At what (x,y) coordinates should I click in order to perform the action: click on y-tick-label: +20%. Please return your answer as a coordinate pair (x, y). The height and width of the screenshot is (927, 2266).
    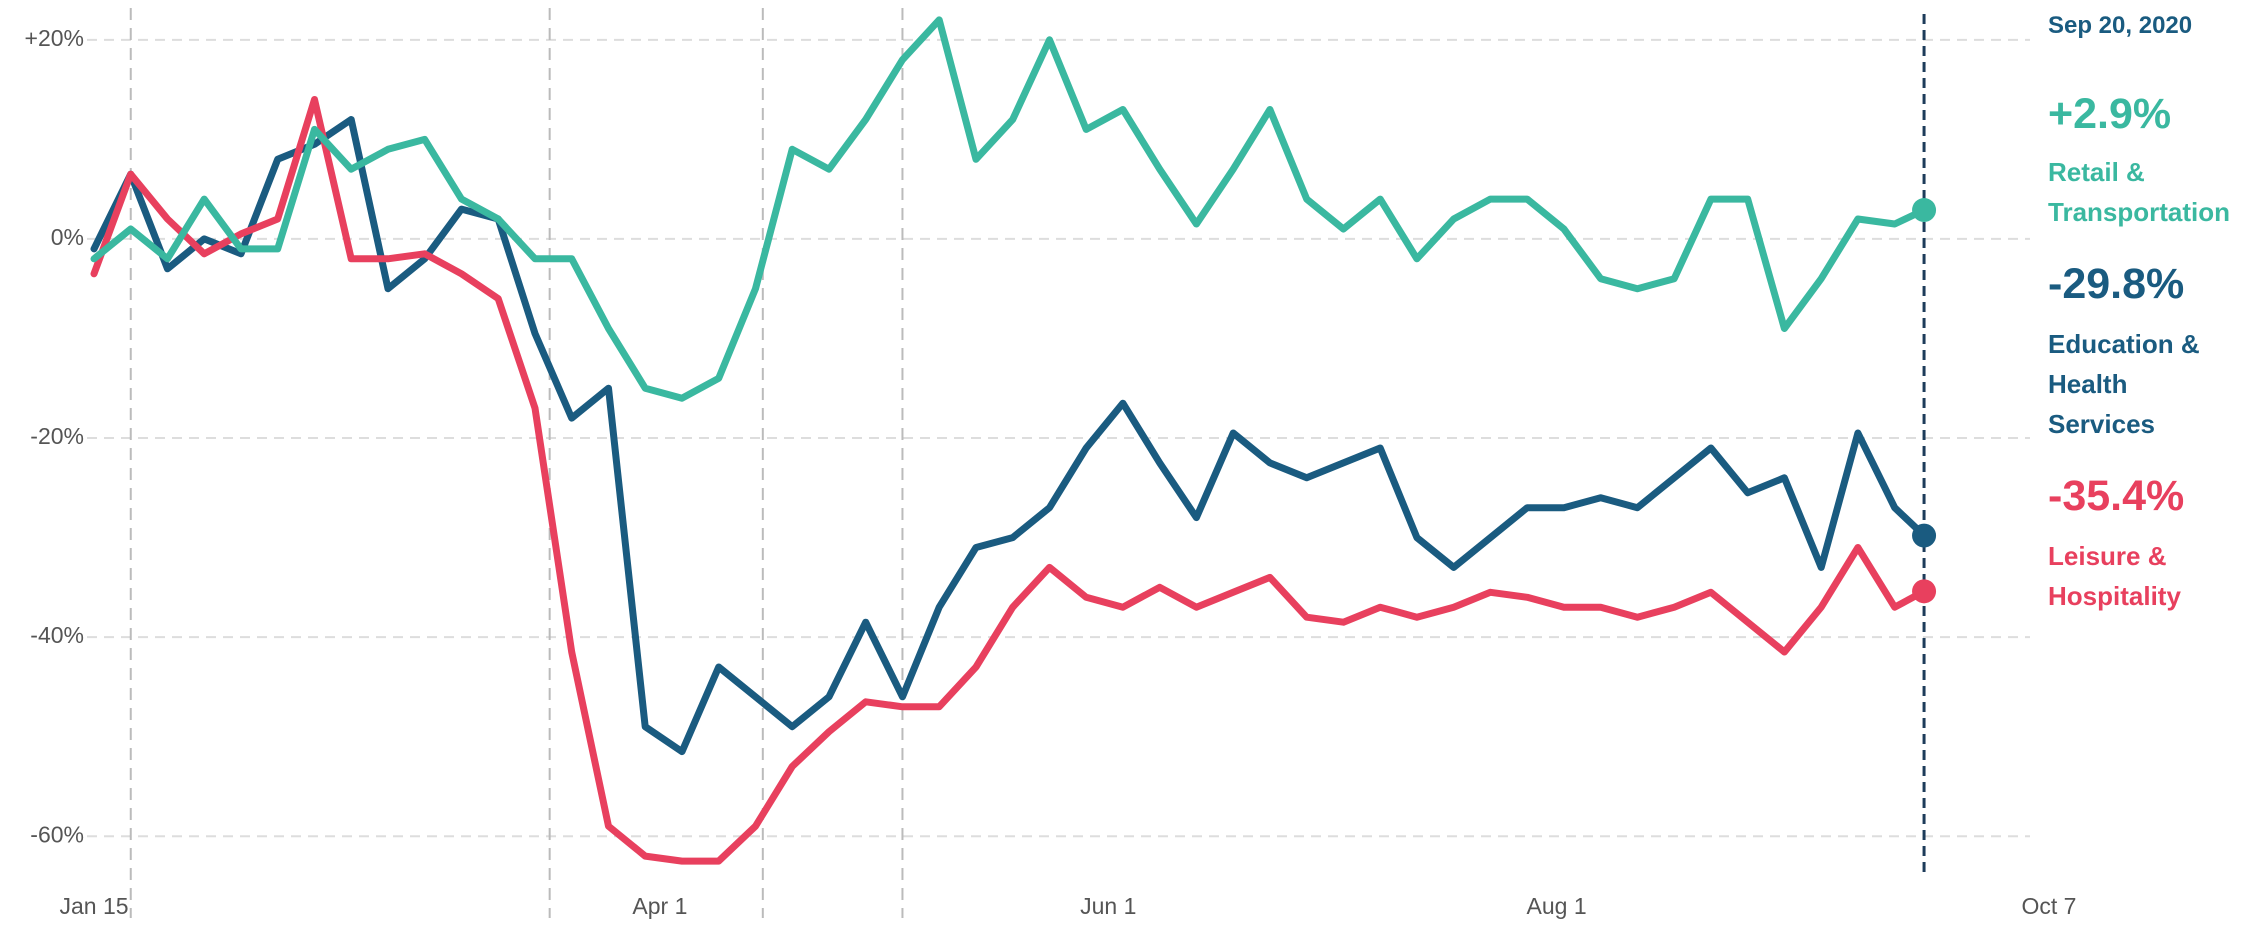
    Looking at the image, I should click on (54, 38).